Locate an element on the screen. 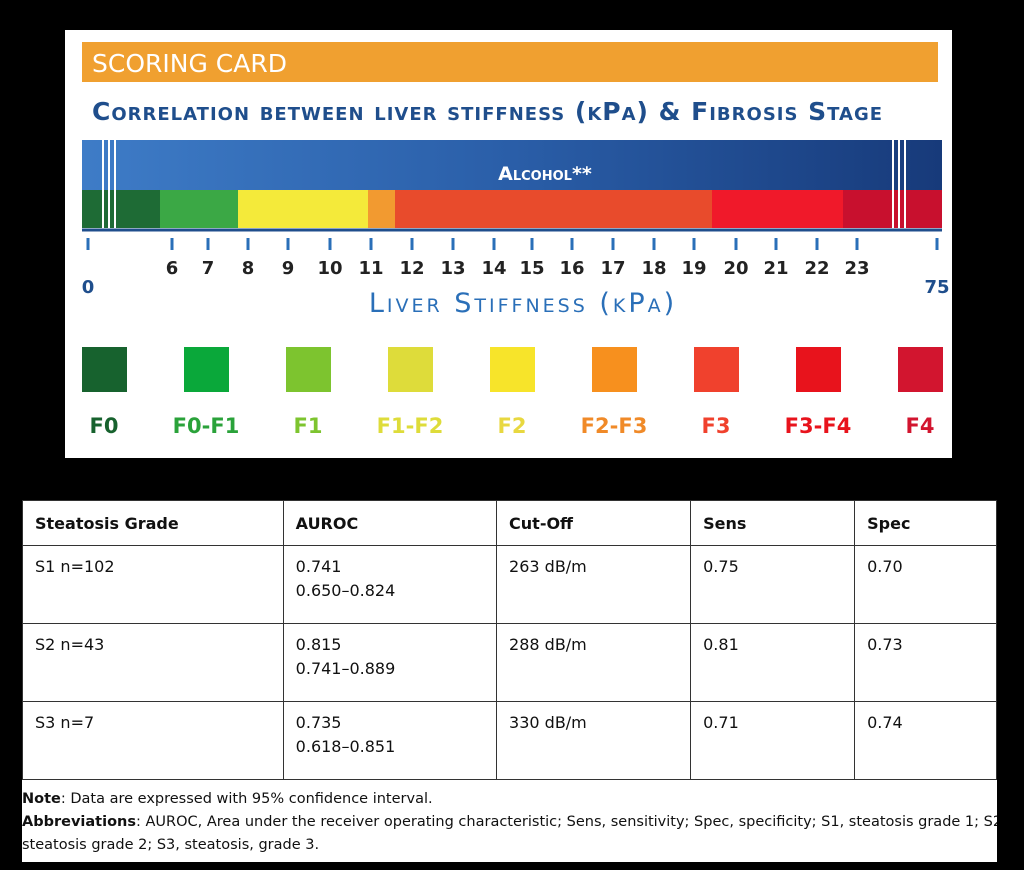 The image size is (1024, 870). blue-bar is located at coordinates (512, 165).